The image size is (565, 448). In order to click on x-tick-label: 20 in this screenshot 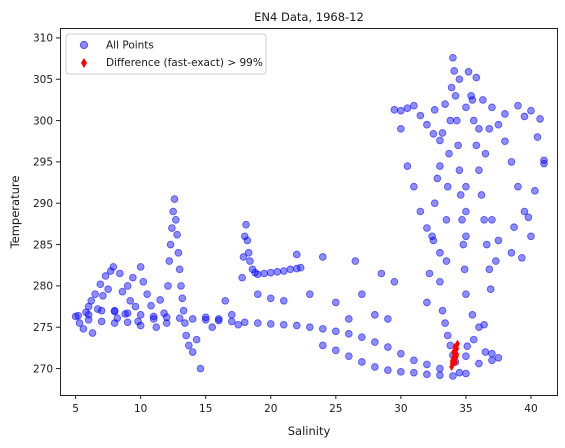, I will do `click(270, 409)`.